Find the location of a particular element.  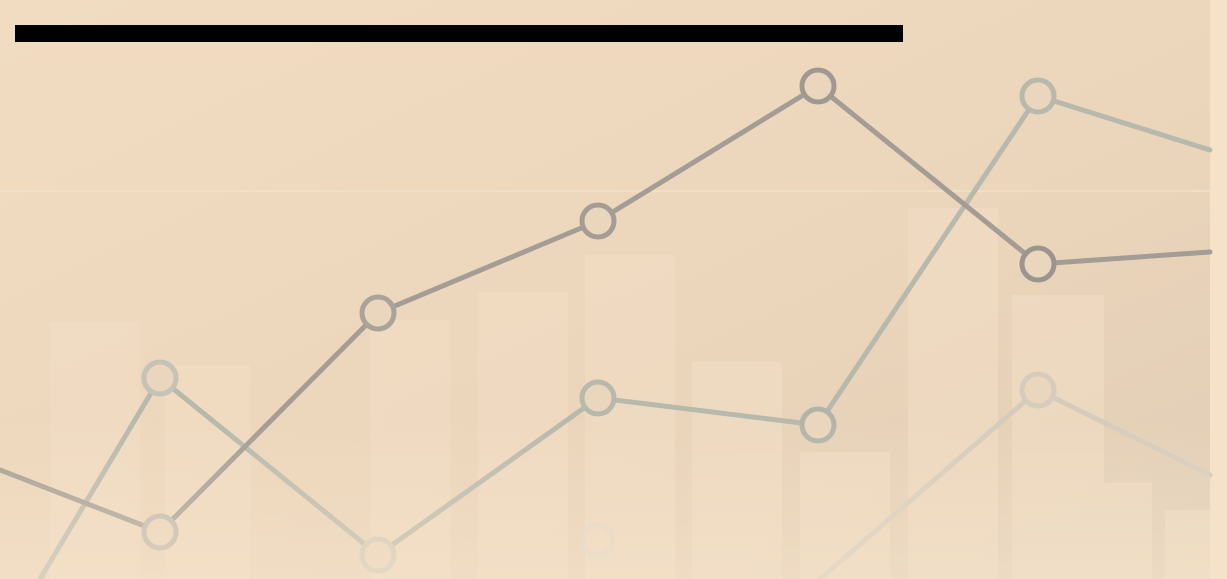

faint-rule is located at coordinates (605, 191).